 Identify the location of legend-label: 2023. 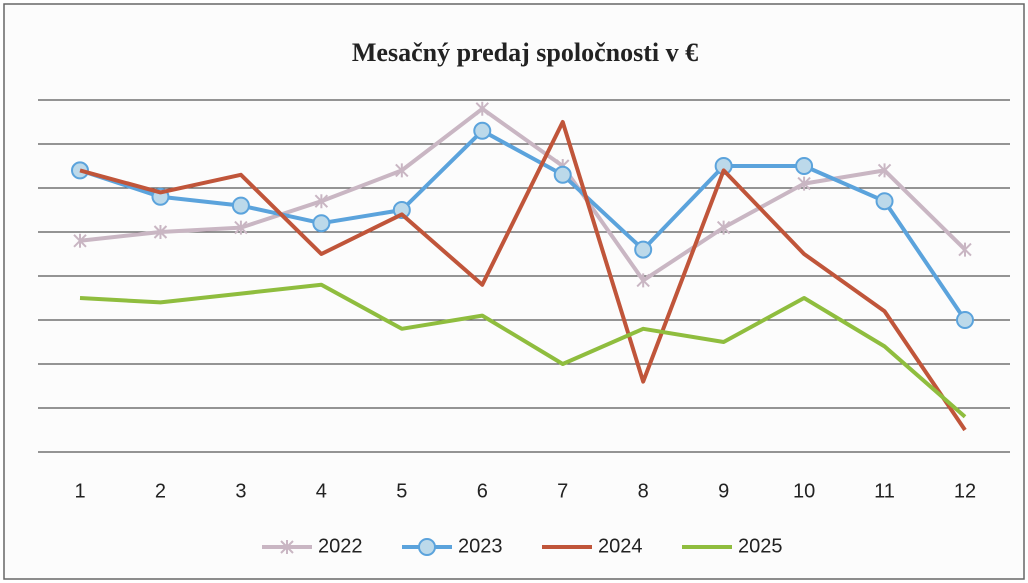
(480, 546).